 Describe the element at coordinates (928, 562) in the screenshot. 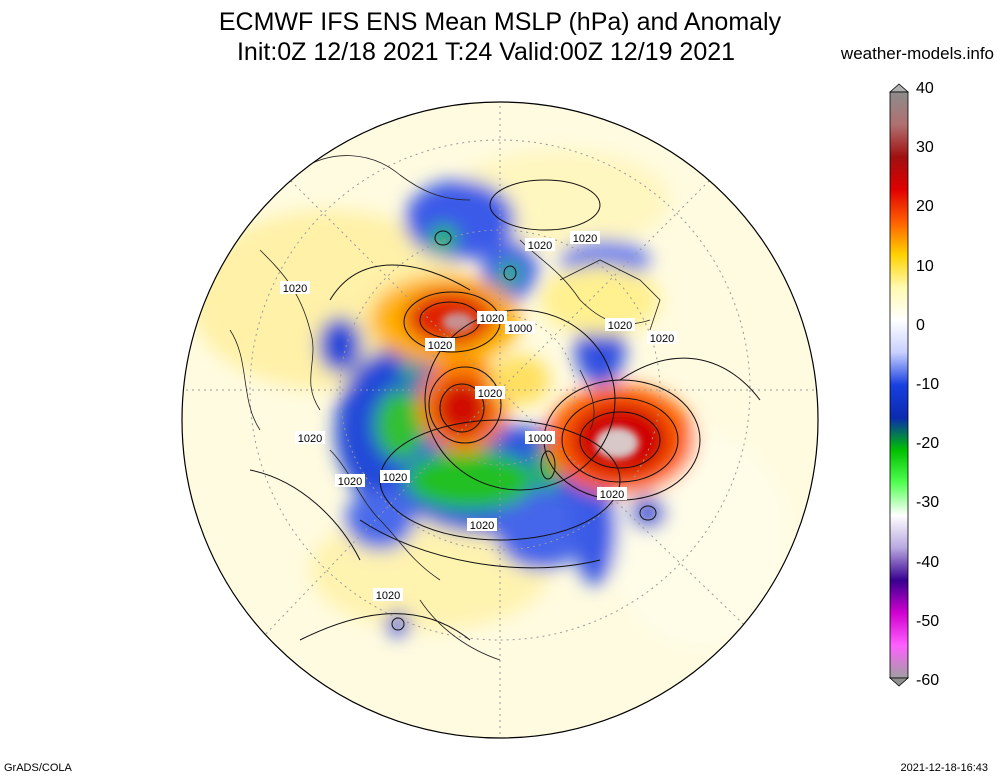

I see `colorbar-tick-label: -40` at that location.